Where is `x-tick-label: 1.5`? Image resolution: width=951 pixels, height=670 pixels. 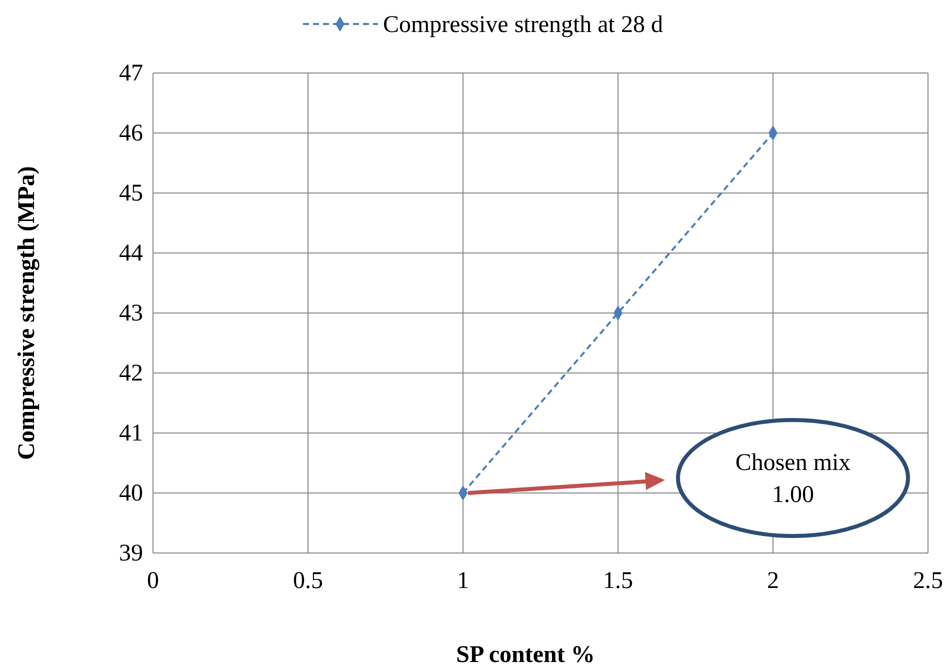 x-tick-label: 1.5 is located at coordinates (618, 581).